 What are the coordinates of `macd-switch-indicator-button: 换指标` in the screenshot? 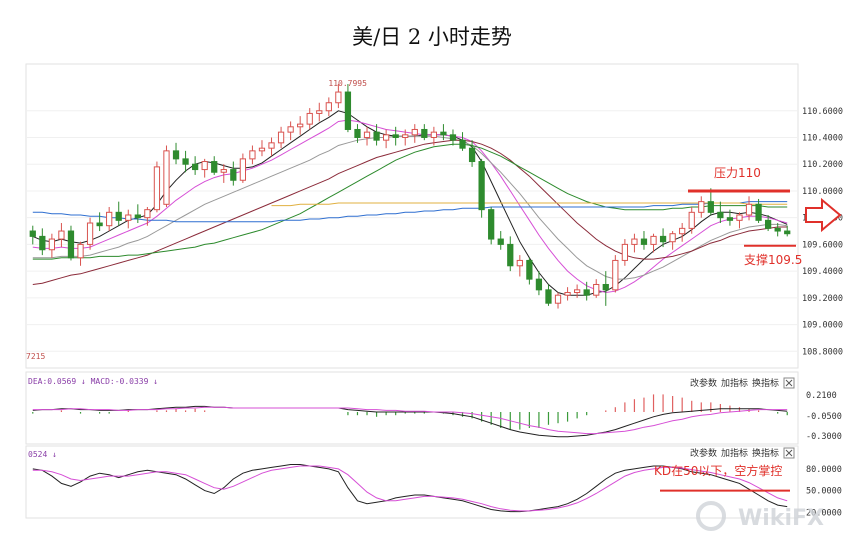 It's located at (765, 383).